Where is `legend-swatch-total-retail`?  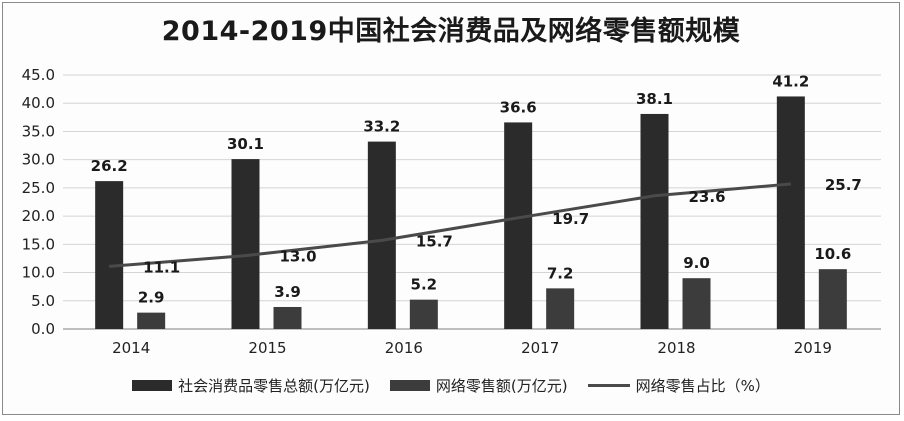 legend-swatch-total-retail is located at coordinates (152, 385).